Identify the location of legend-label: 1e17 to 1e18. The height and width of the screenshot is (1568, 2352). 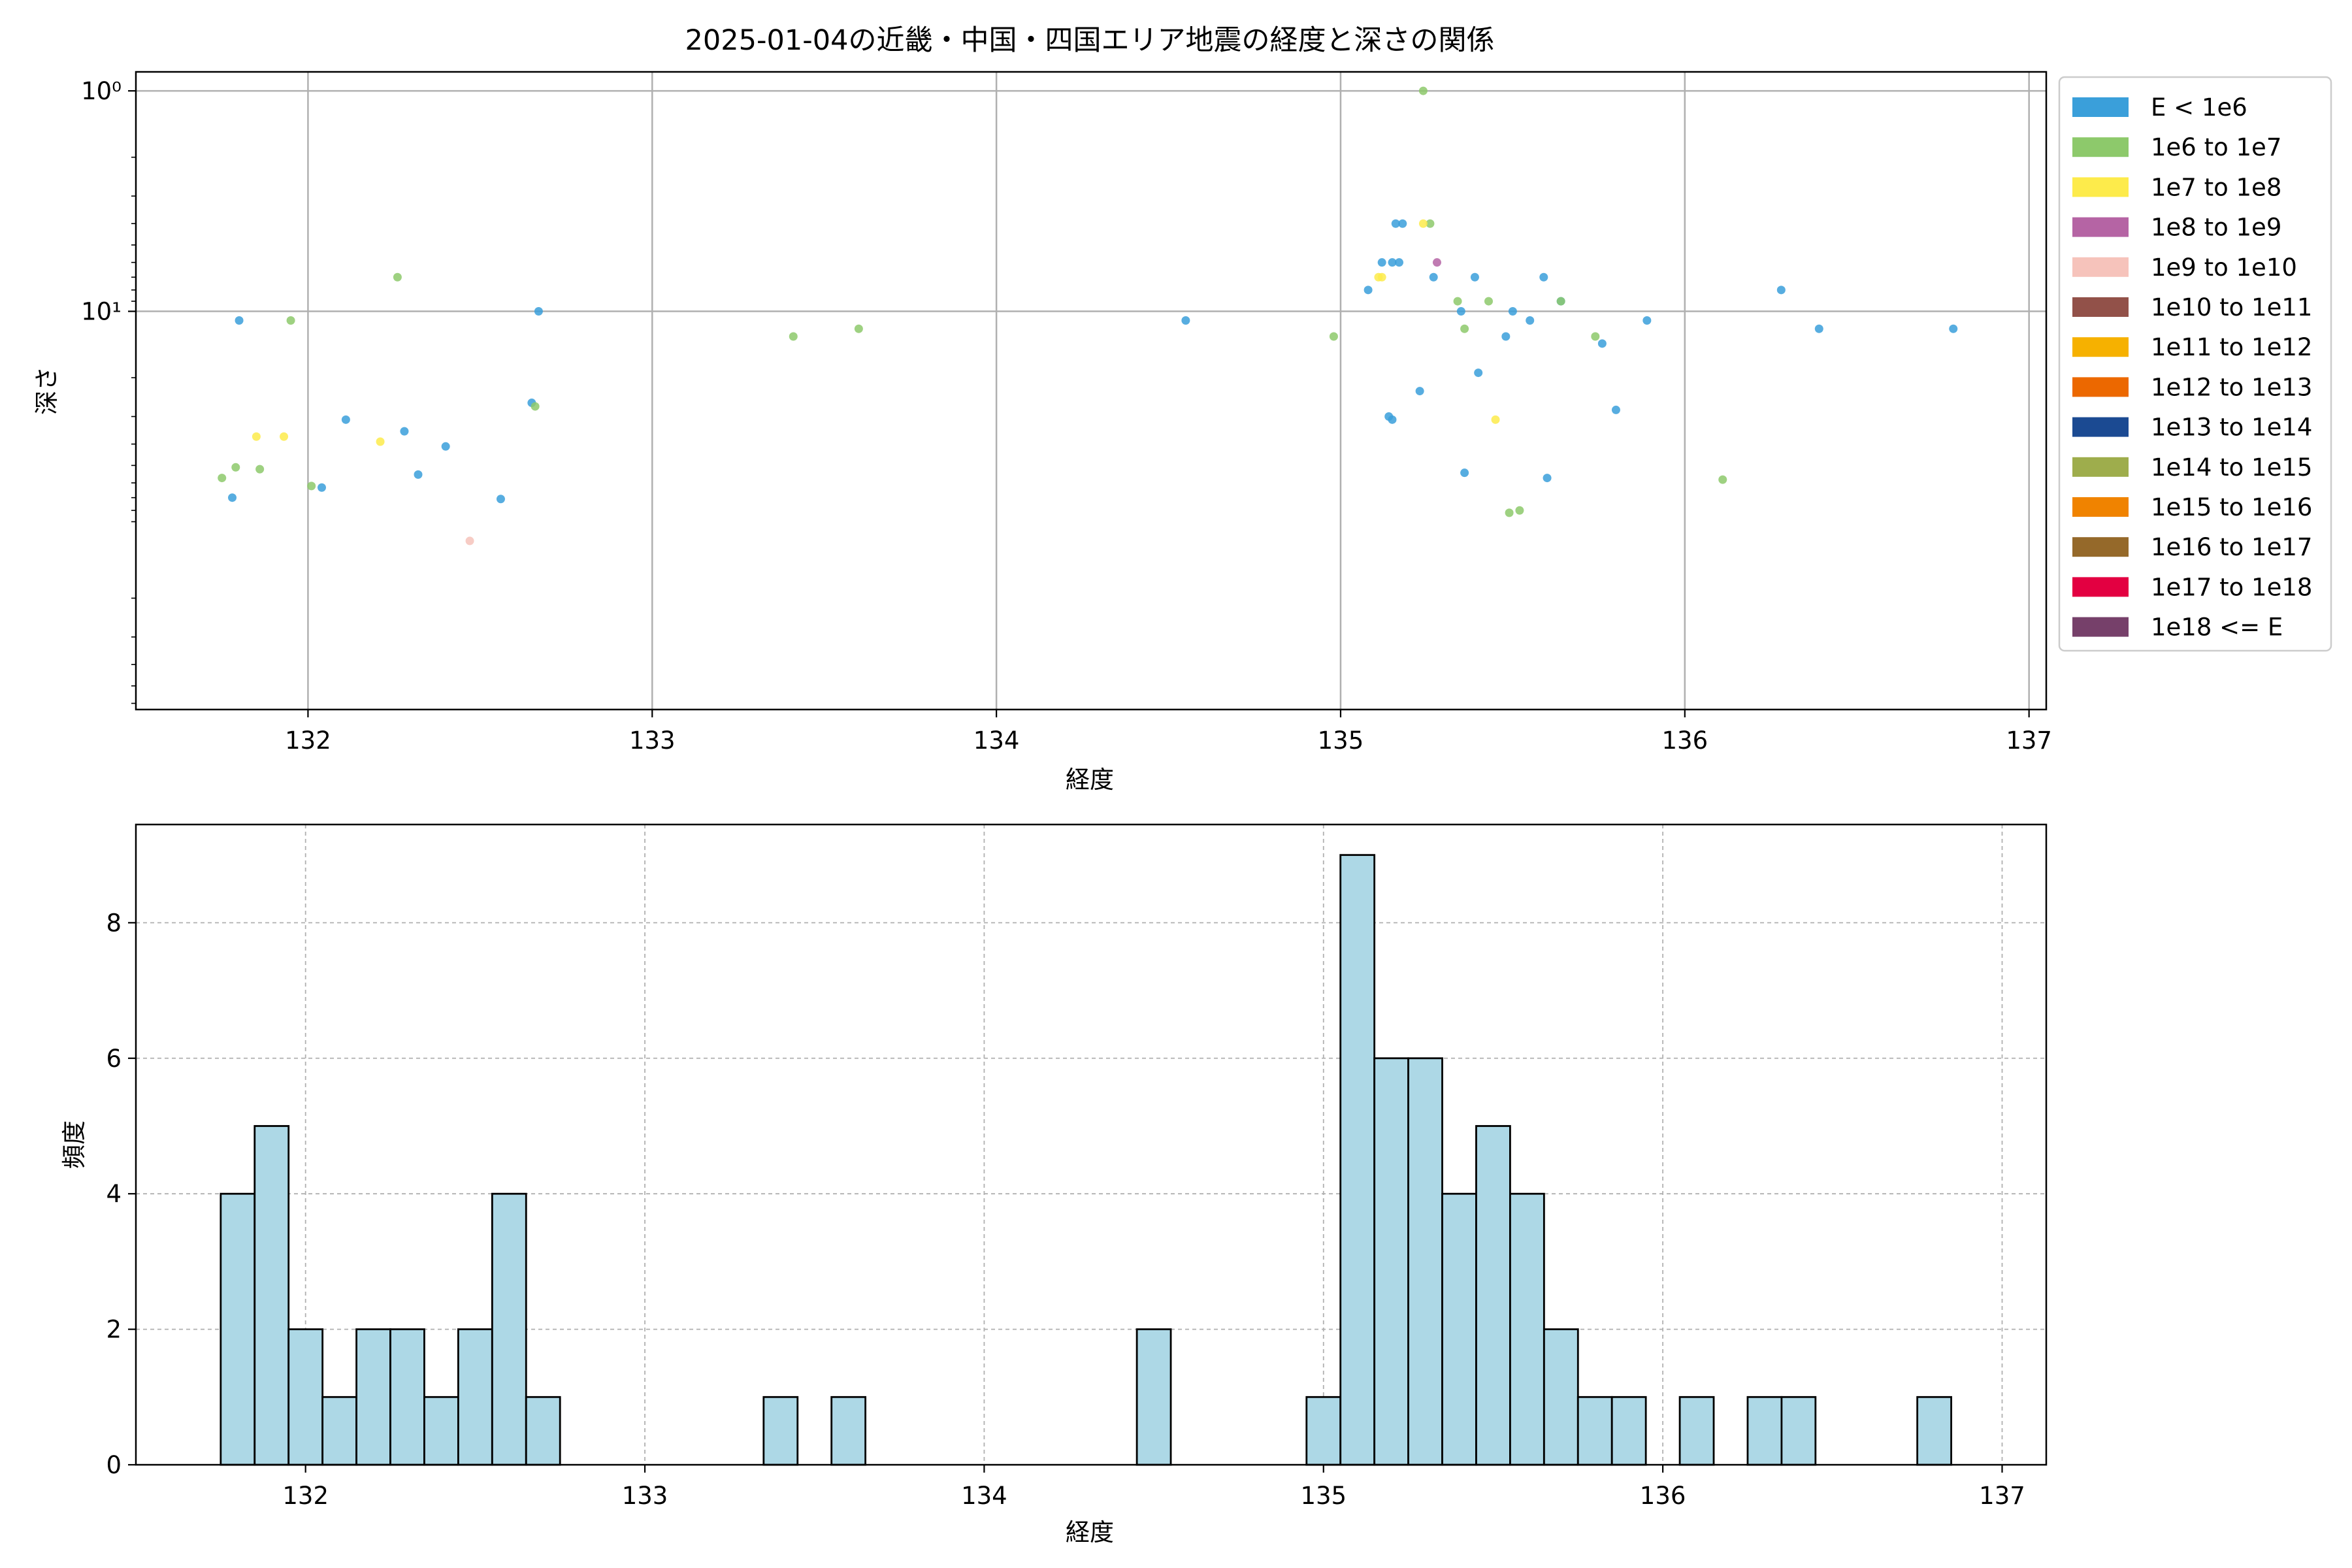
(2231, 587).